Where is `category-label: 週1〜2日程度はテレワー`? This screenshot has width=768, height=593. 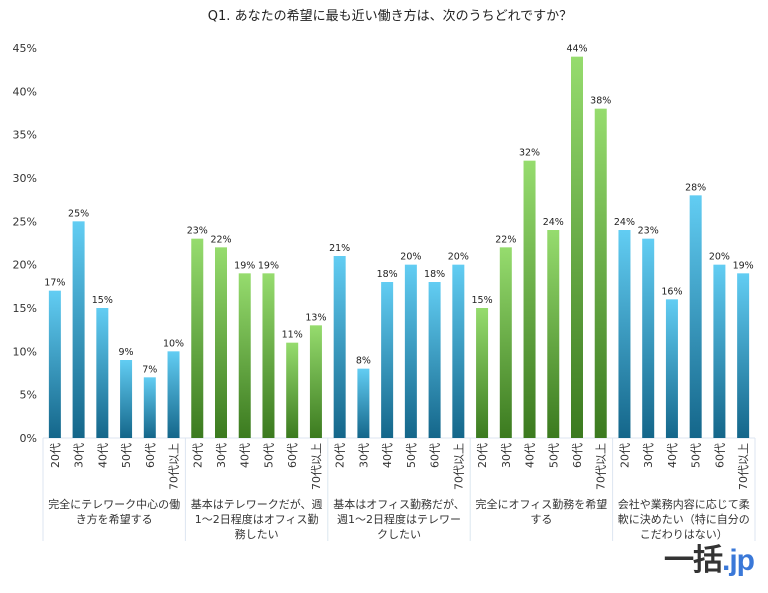 category-label: 週1〜2日程度はテレワー is located at coordinates (399, 519).